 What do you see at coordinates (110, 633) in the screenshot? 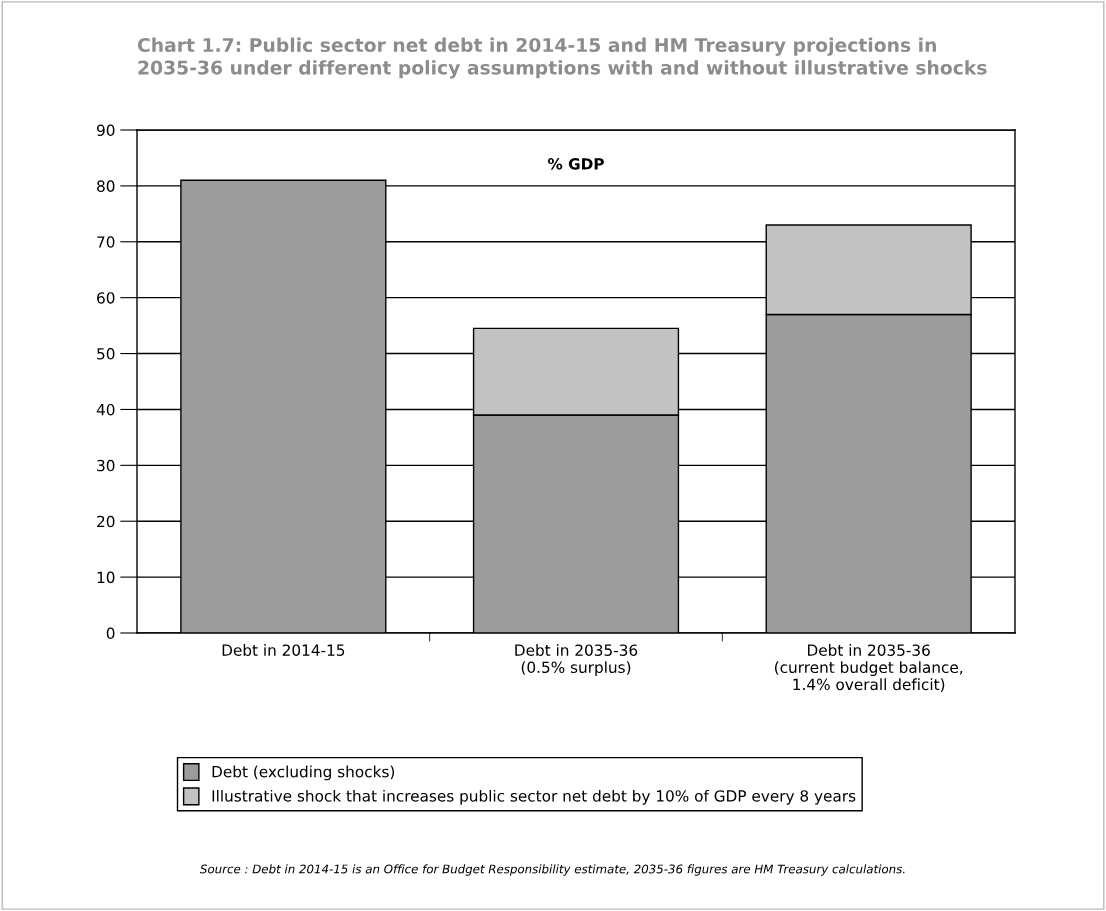
I see `y-tick-label: 0` at bounding box center [110, 633].